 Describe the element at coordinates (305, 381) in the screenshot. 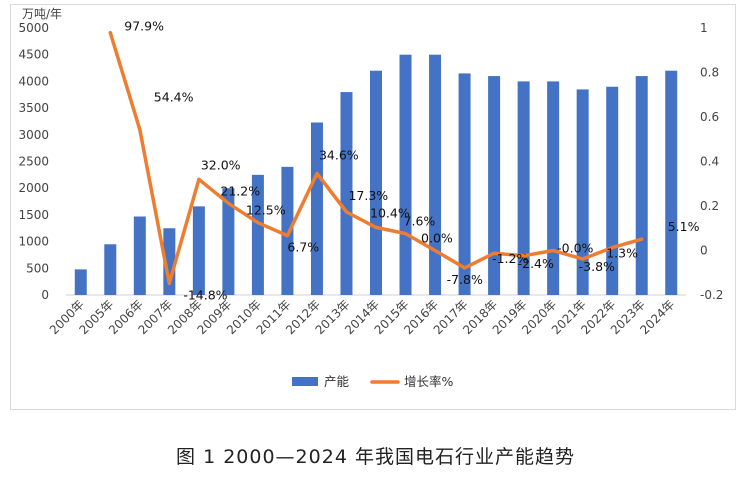

I see `legend-bar-swatch` at that location.